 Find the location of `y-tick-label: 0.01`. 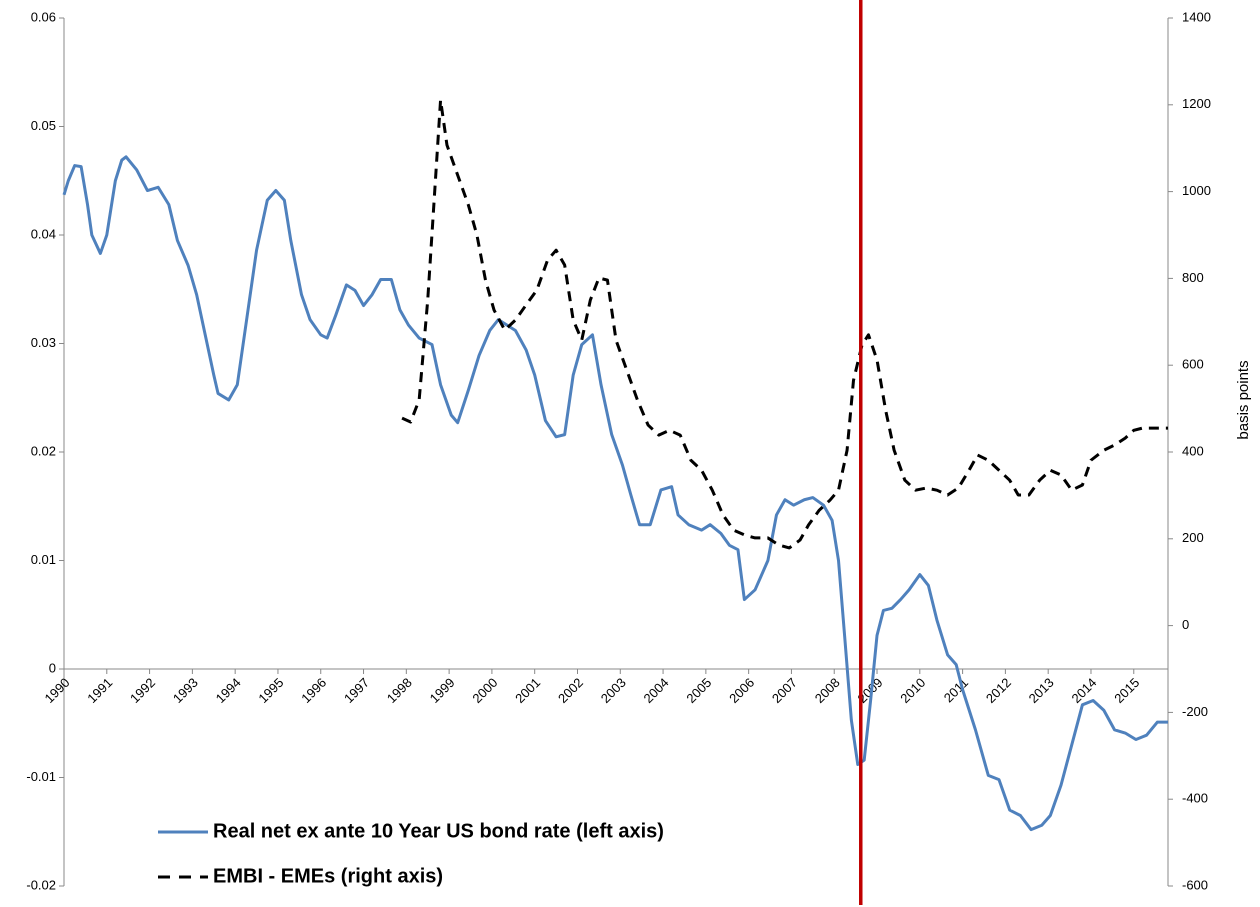

y-tick-label: 0.01 is located at coordinates (43, 559).